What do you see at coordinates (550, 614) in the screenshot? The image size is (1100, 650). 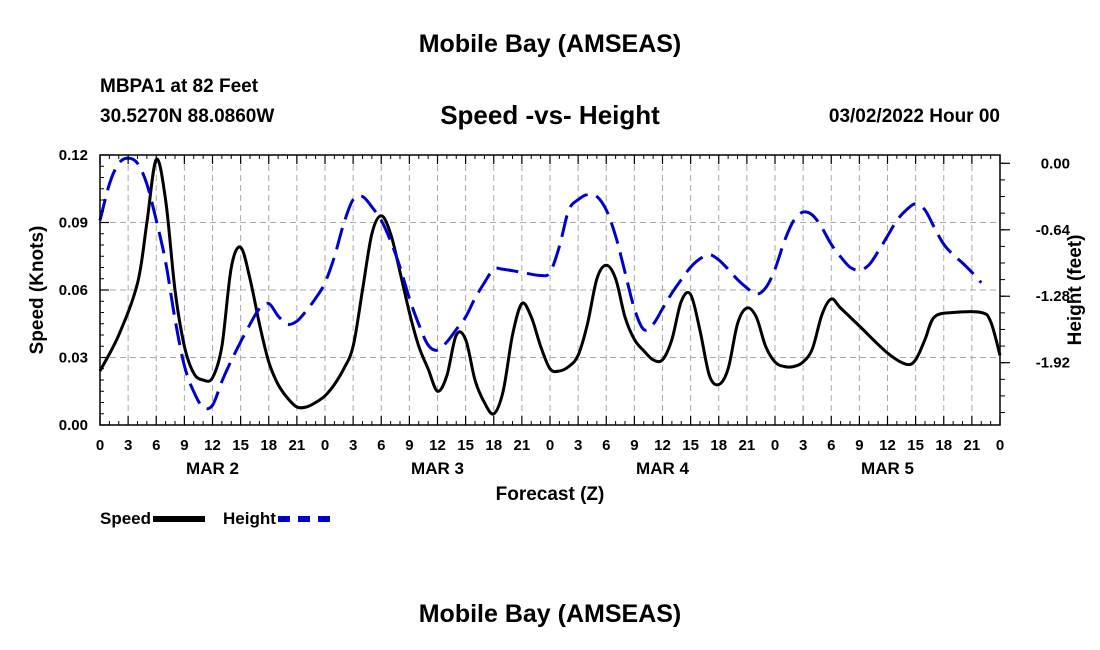 I see `second-chart-title: Mobile Bay (AMSEAS)` at bounding box center [550, 614].